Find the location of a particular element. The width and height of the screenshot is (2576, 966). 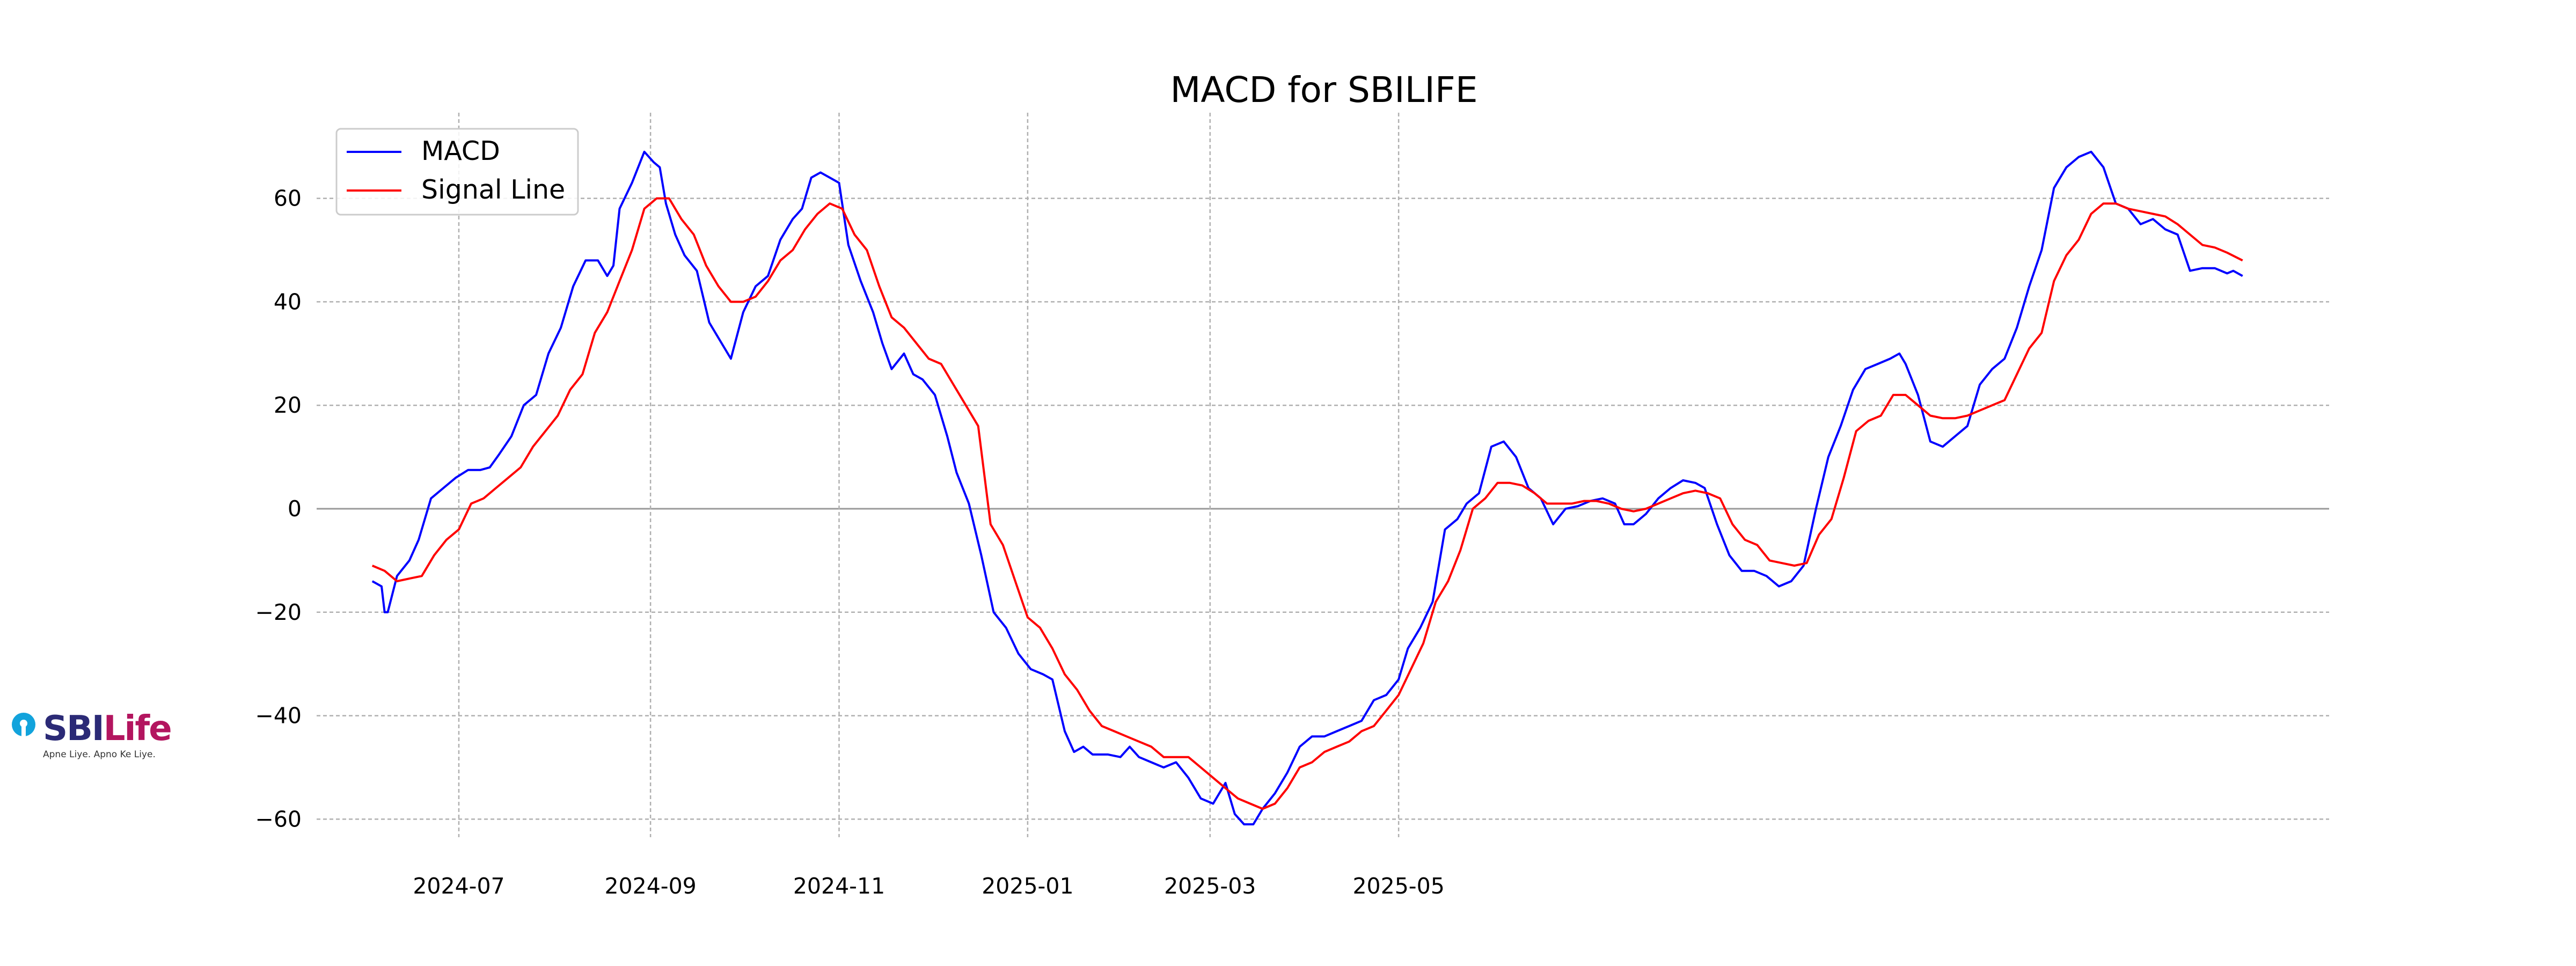

x-tick-label: 2025-01 is located at coordinates (1027, 886).